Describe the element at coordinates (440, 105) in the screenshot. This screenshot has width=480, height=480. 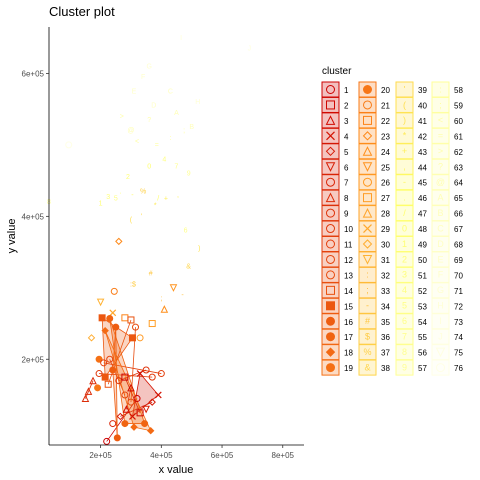
I see `legend-symbol: ;` at that location.